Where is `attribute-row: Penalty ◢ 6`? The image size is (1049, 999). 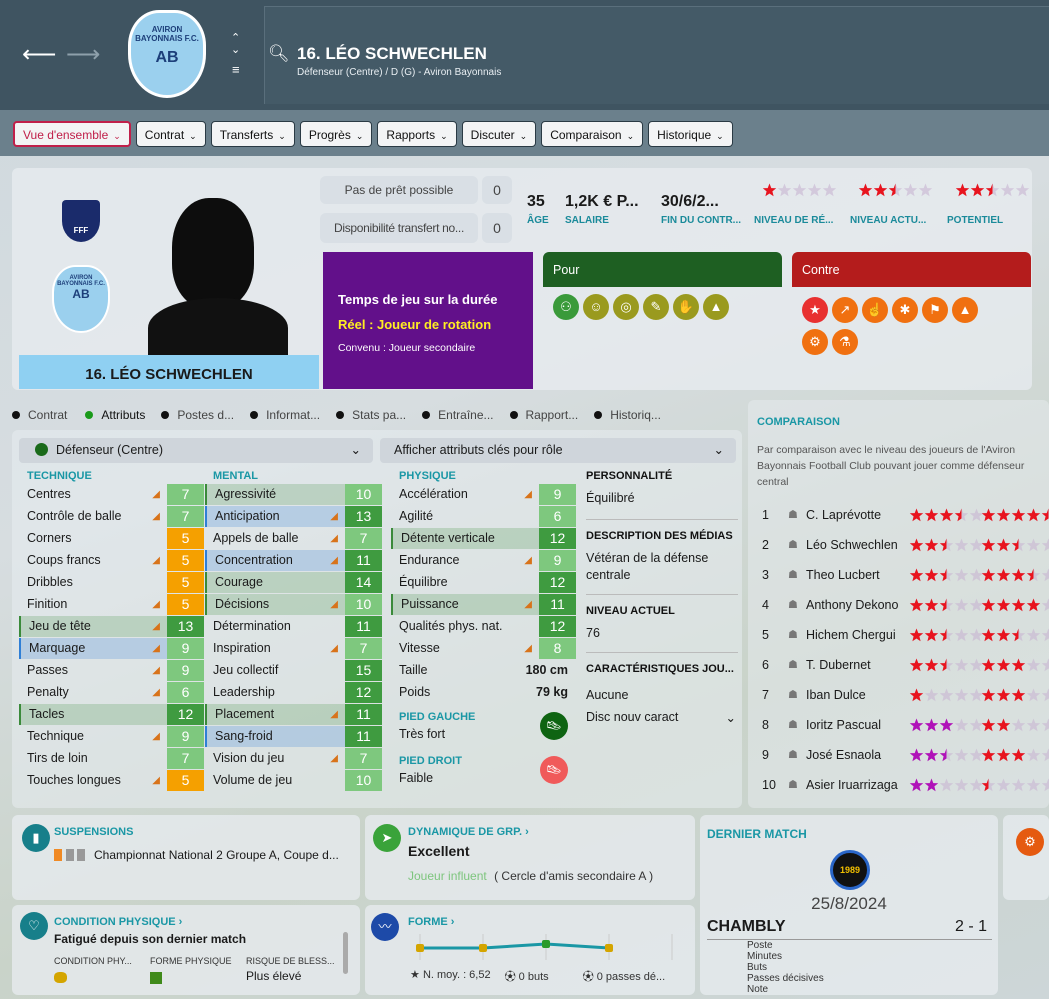 attribute-row: Penalty ◢ 6 is located at coordinates (111, 692).